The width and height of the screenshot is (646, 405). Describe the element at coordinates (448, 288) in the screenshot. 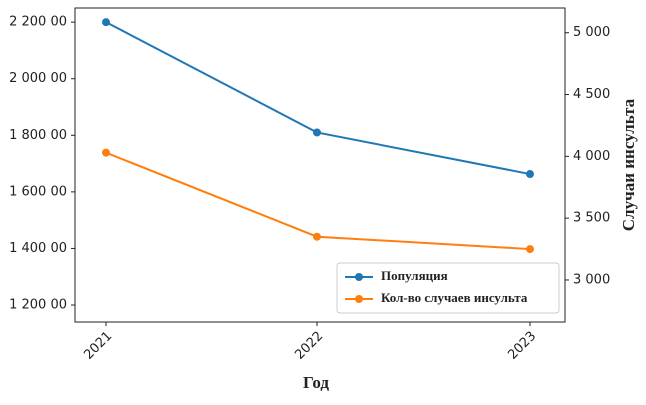

I see `legend-box` at that location.